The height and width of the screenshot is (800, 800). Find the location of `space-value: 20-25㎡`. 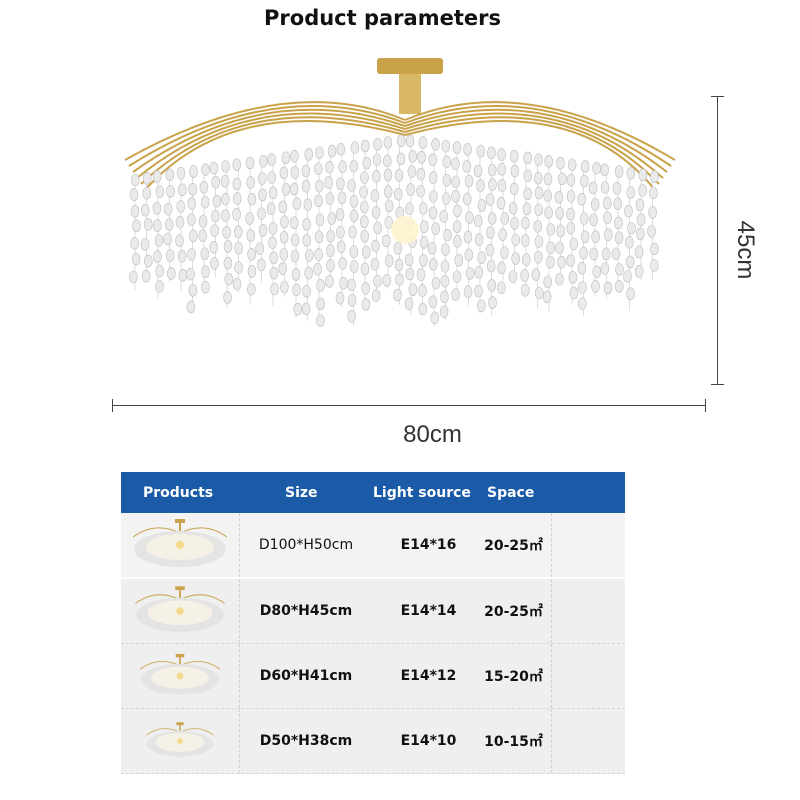

space-value: 20-25㎡ is located at coordinates (514, 611).